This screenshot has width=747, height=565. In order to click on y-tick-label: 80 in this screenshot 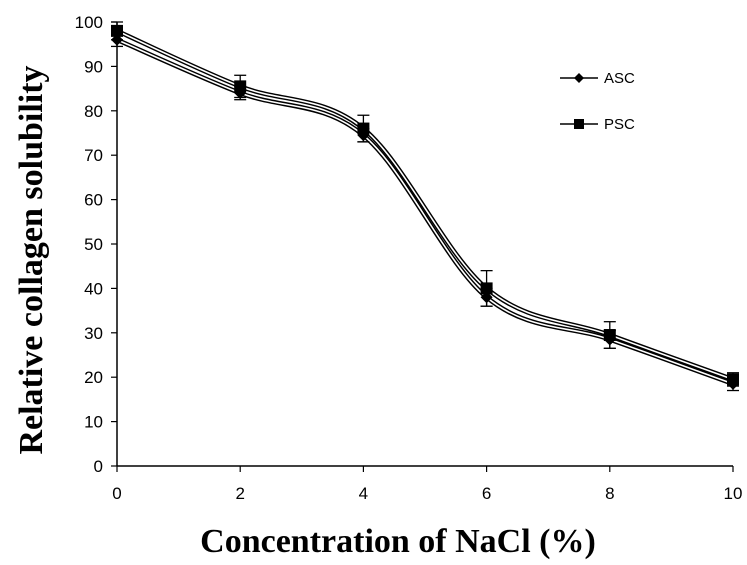, I will do `click(93, 111)`.